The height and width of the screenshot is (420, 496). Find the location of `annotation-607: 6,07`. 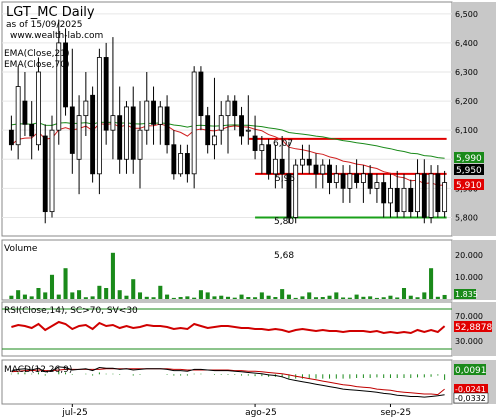

annotation-607: 6,07 is located at coordinates (283, 144).